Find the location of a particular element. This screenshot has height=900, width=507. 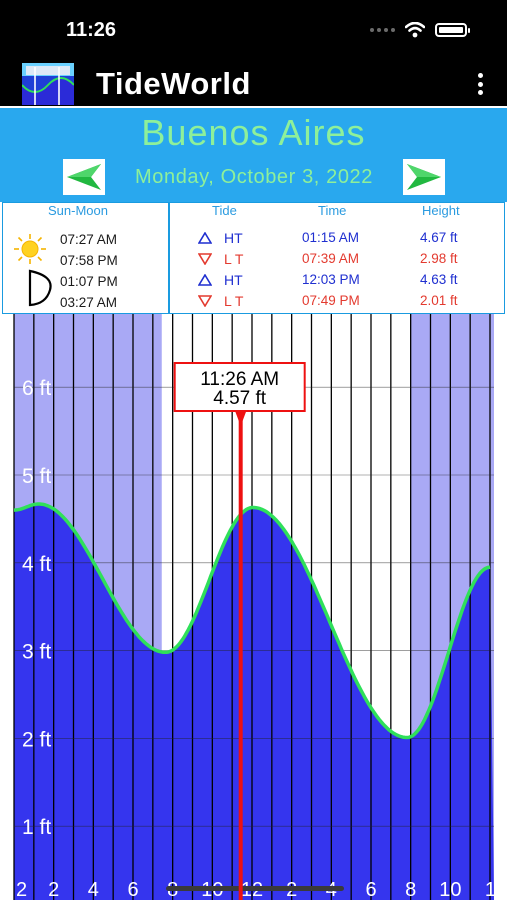

tide-time: 01:15 AM is located at coordinates (331, 237).